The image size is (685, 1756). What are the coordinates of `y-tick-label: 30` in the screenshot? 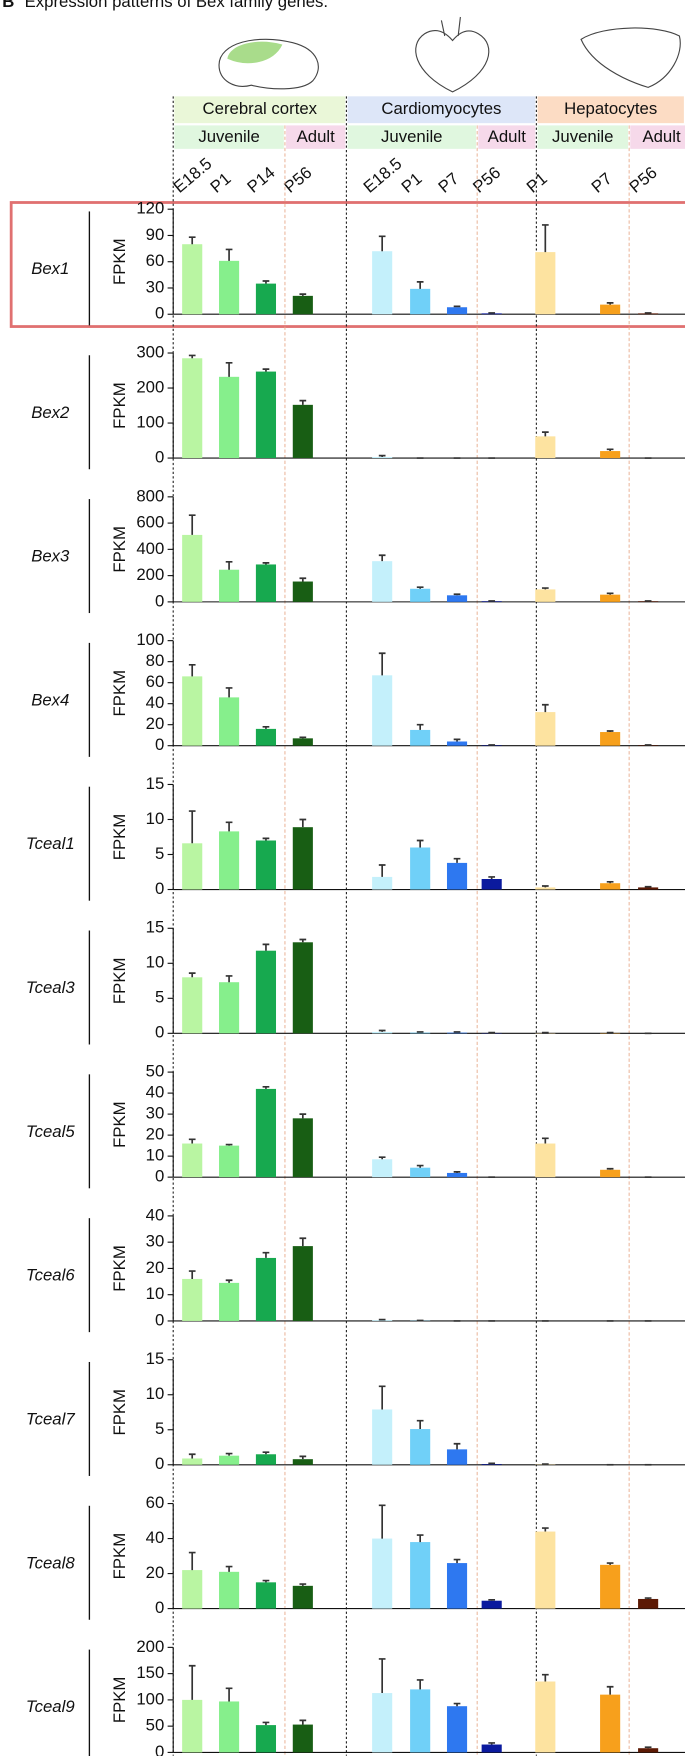 It's located at (155, 1241).